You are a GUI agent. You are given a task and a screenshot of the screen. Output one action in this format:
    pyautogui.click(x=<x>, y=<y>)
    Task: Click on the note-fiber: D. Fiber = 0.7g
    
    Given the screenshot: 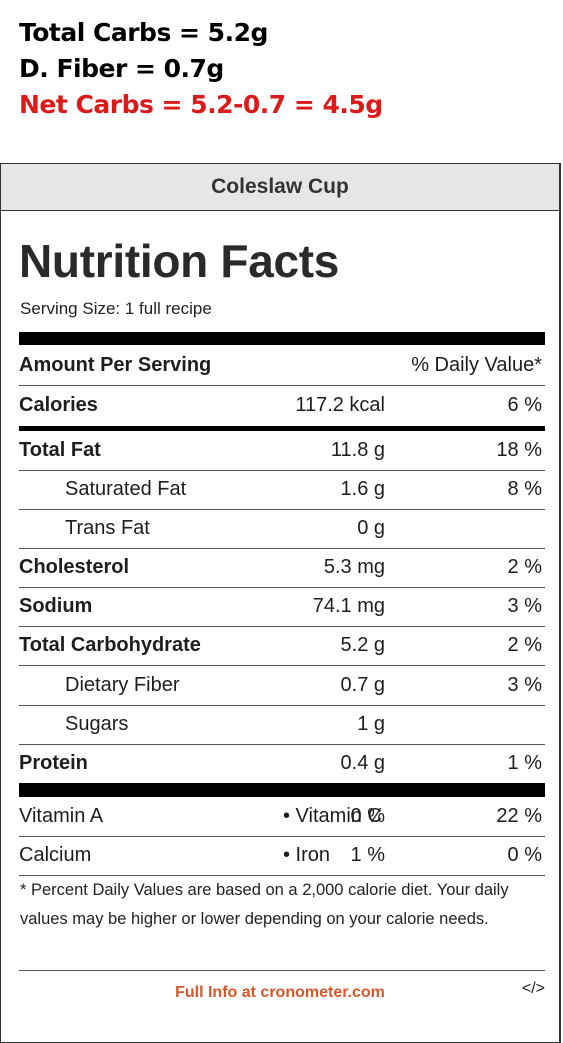 What is the action you would take?
    pyautogui.click(x=121, y=68)
    